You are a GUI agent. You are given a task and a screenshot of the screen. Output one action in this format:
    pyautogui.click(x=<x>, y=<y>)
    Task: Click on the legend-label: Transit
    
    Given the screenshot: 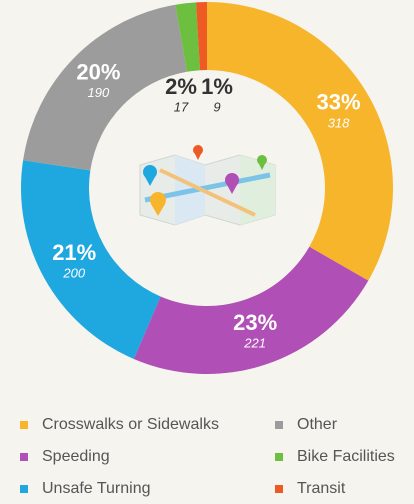 What is the action you would take?
    pyautogui.click(x=321, y=488)
    